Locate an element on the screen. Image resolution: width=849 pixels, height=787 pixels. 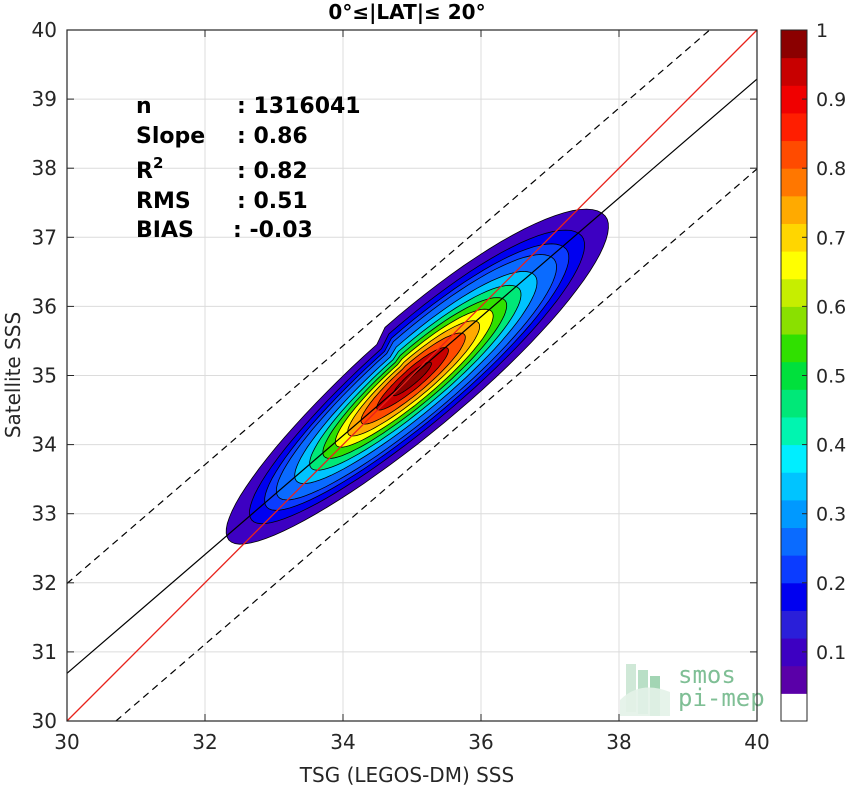
y-tick-label: 35 is located at coordinates (44, 376).